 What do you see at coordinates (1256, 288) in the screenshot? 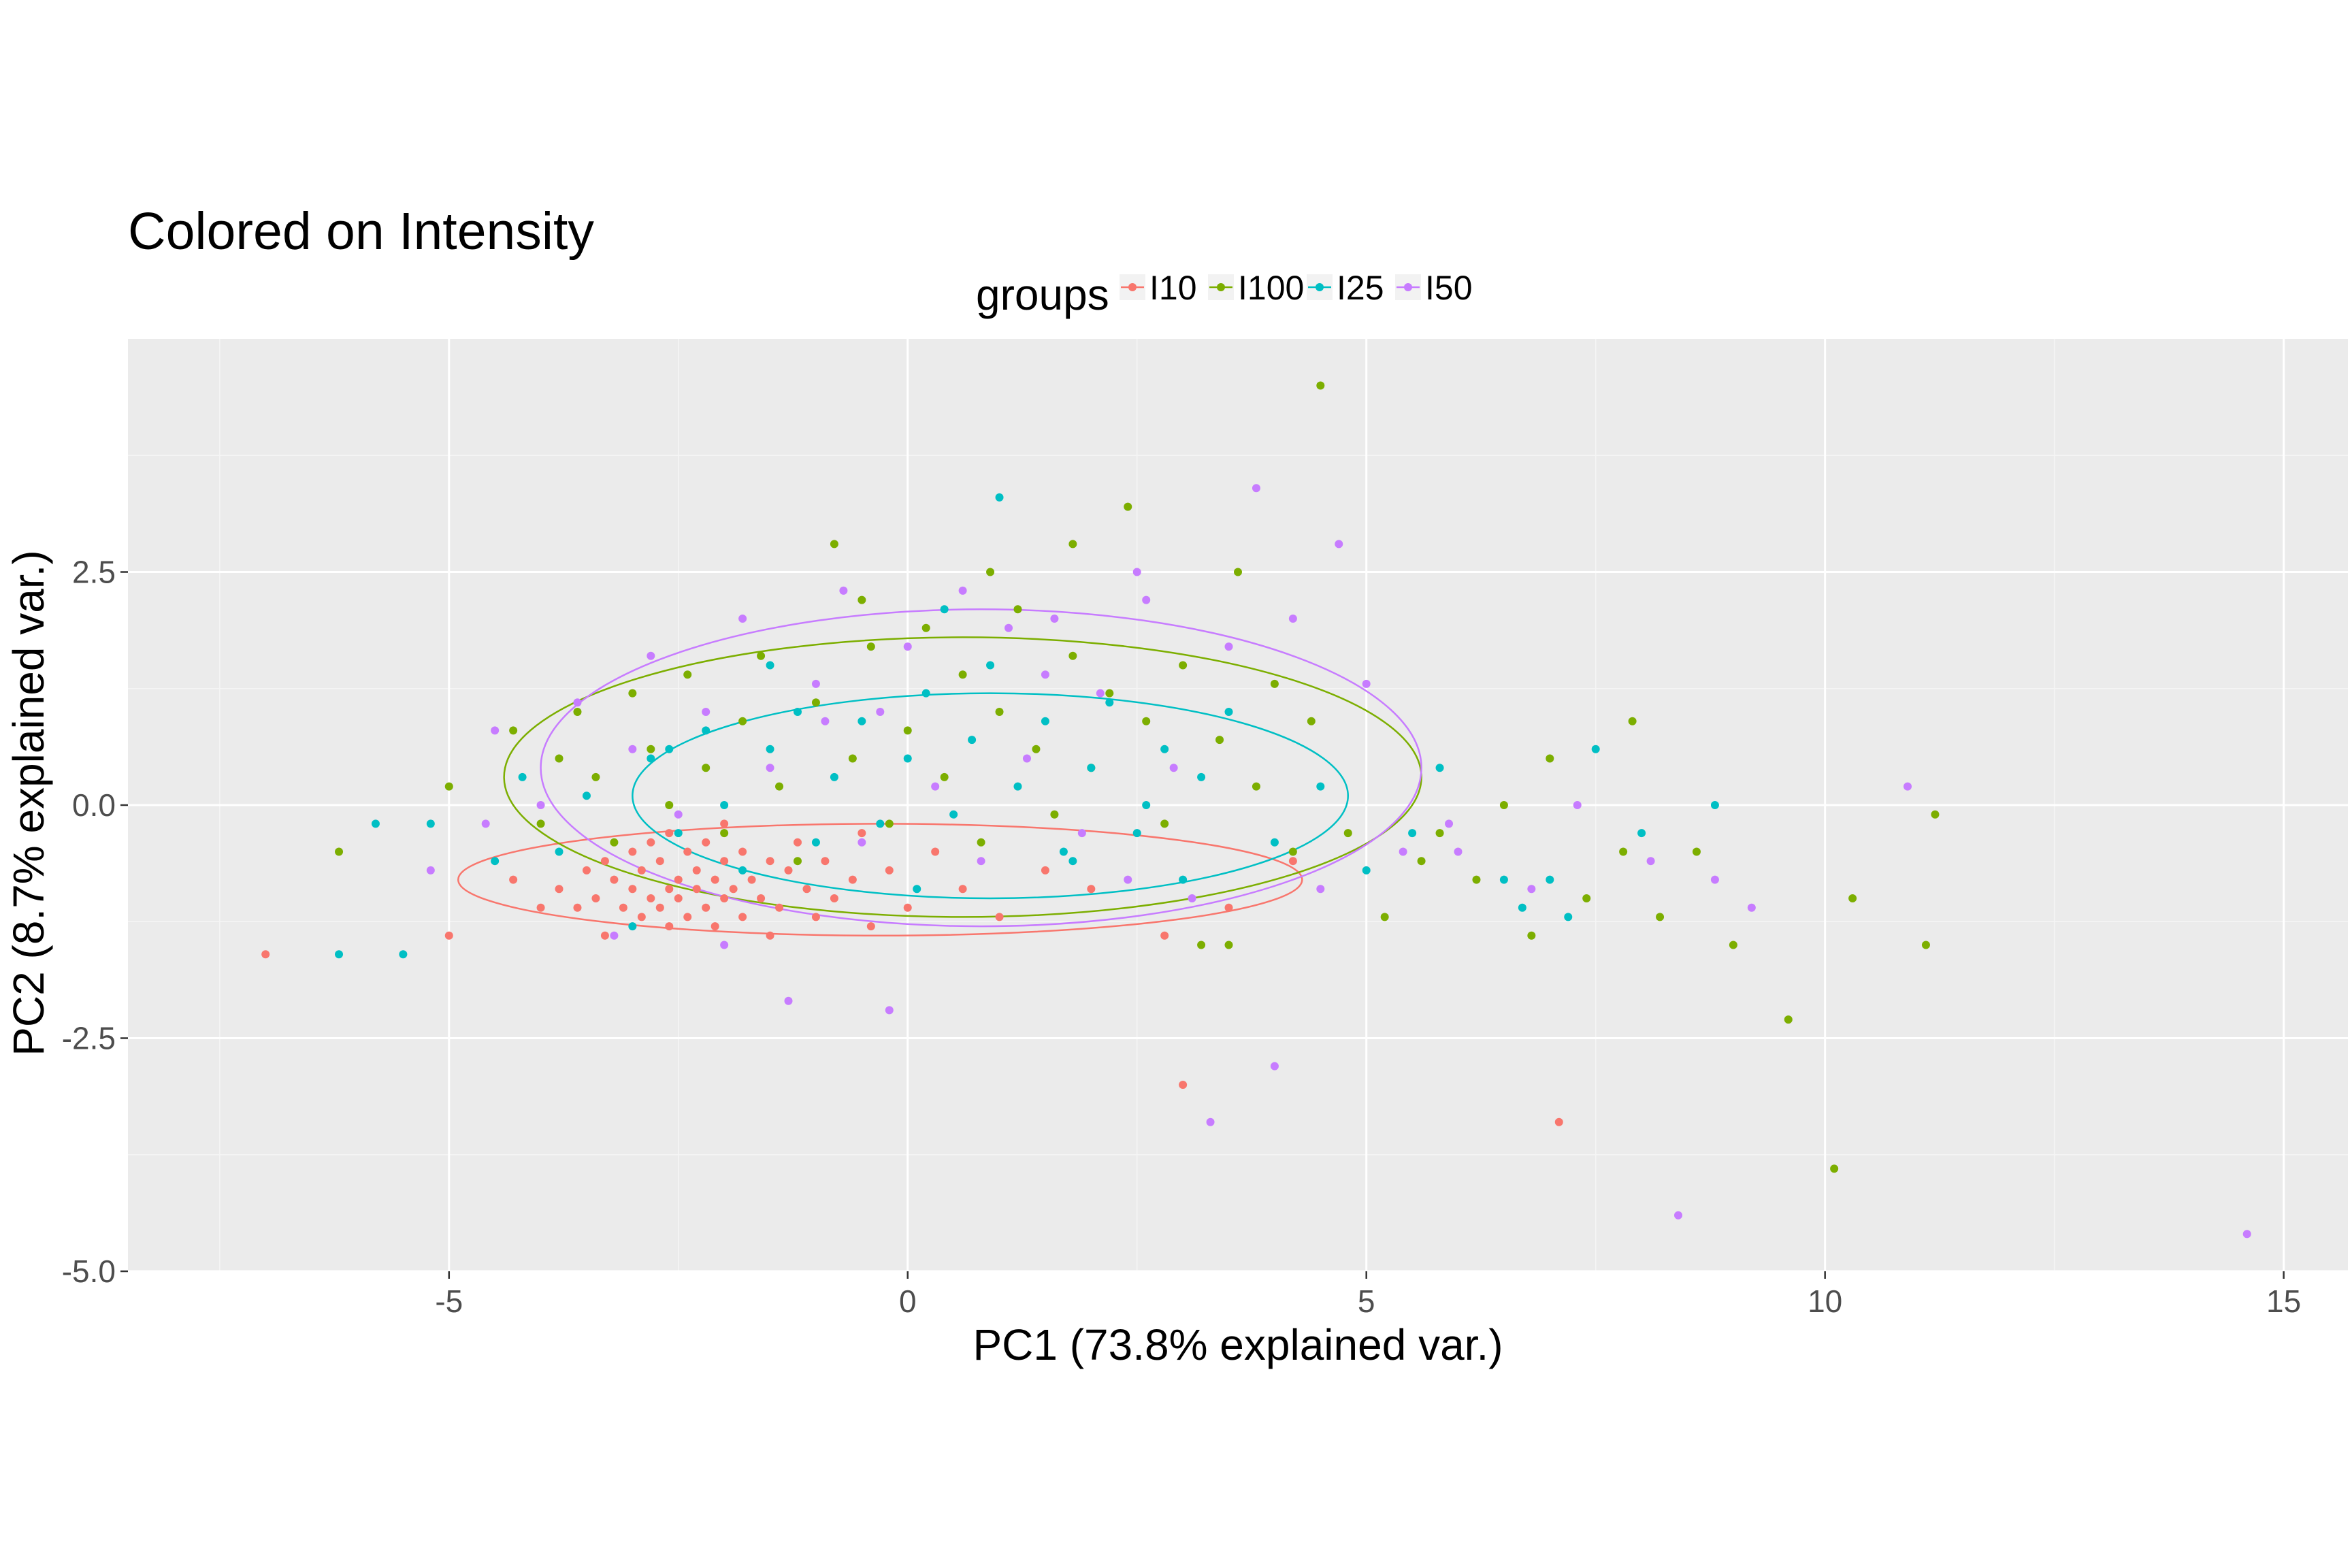
I see `legend-item-i100: I100` at bounding box center [1256, 288].